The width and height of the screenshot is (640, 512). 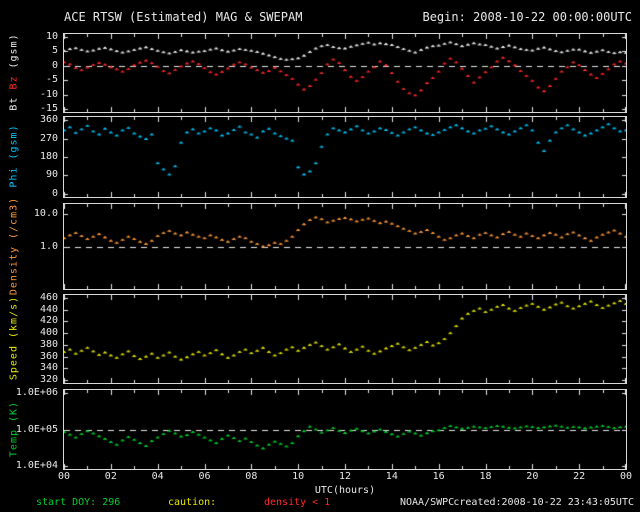 I want to click on y-axis-label-density: Density (/cm3), so click(x=14, y=245).